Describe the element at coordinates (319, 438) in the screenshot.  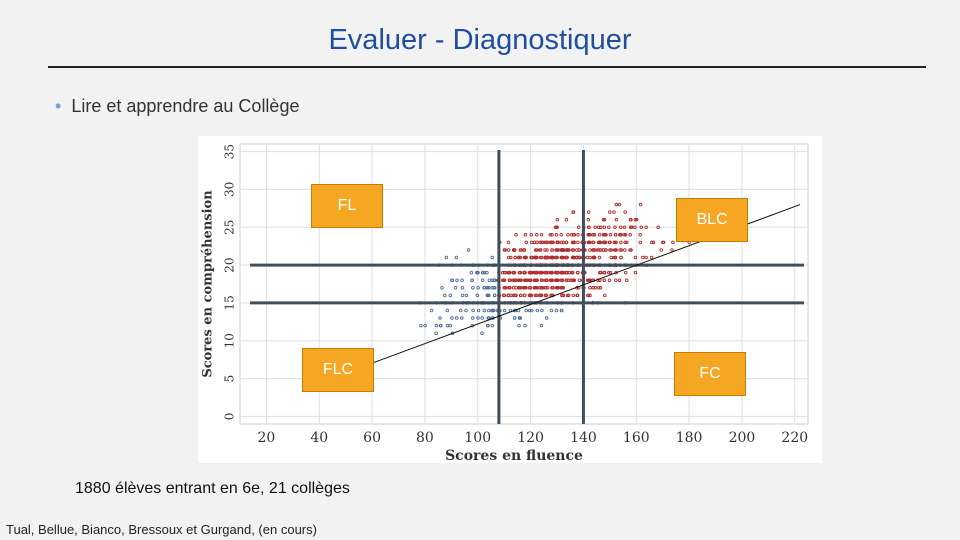
I see `x-tick-label: 40` at that location.